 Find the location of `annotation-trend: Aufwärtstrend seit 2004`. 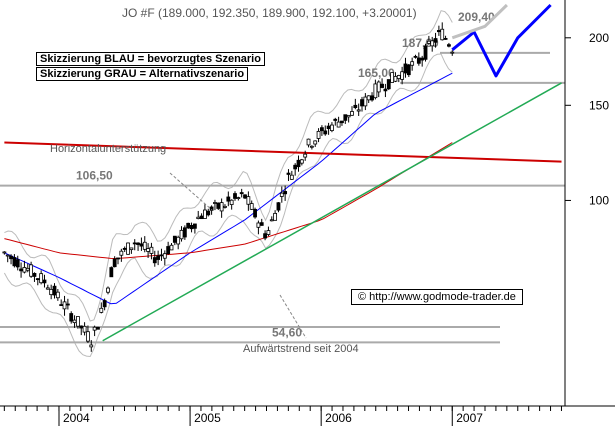

annotation-trend: Aufwärtstrend seit 2004 is located at coordinates (301, 349).